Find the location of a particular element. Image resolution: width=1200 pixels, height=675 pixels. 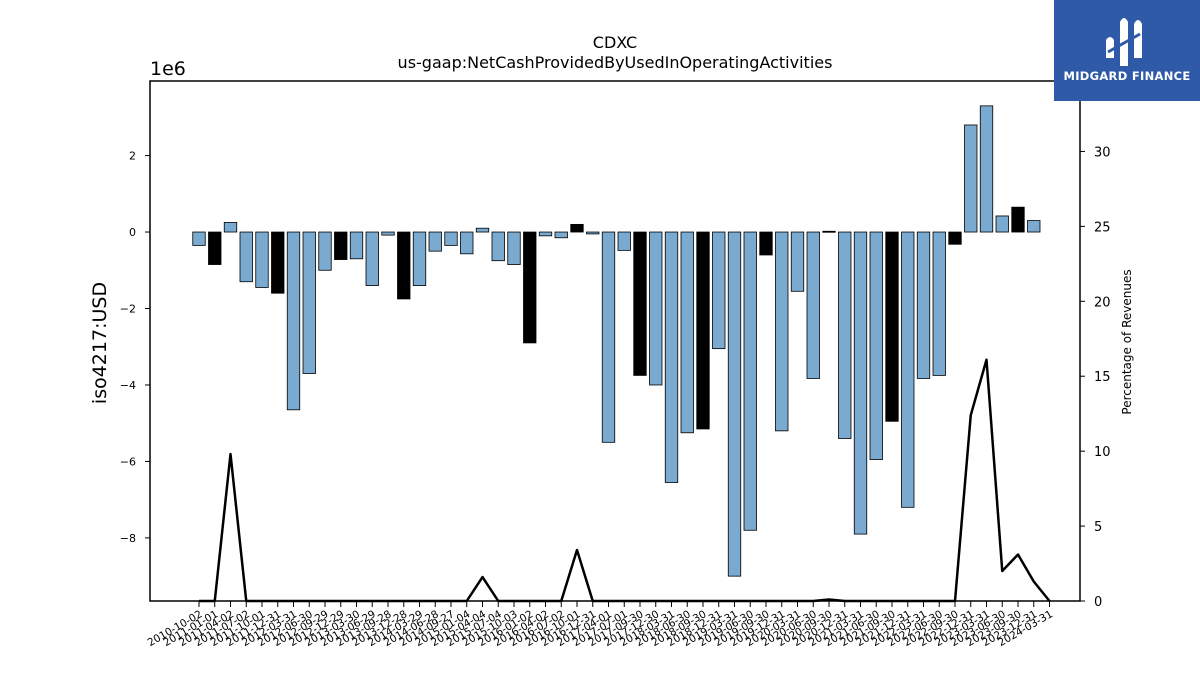

y2-tick-label: 20 is located at coordinates (1102, 302).